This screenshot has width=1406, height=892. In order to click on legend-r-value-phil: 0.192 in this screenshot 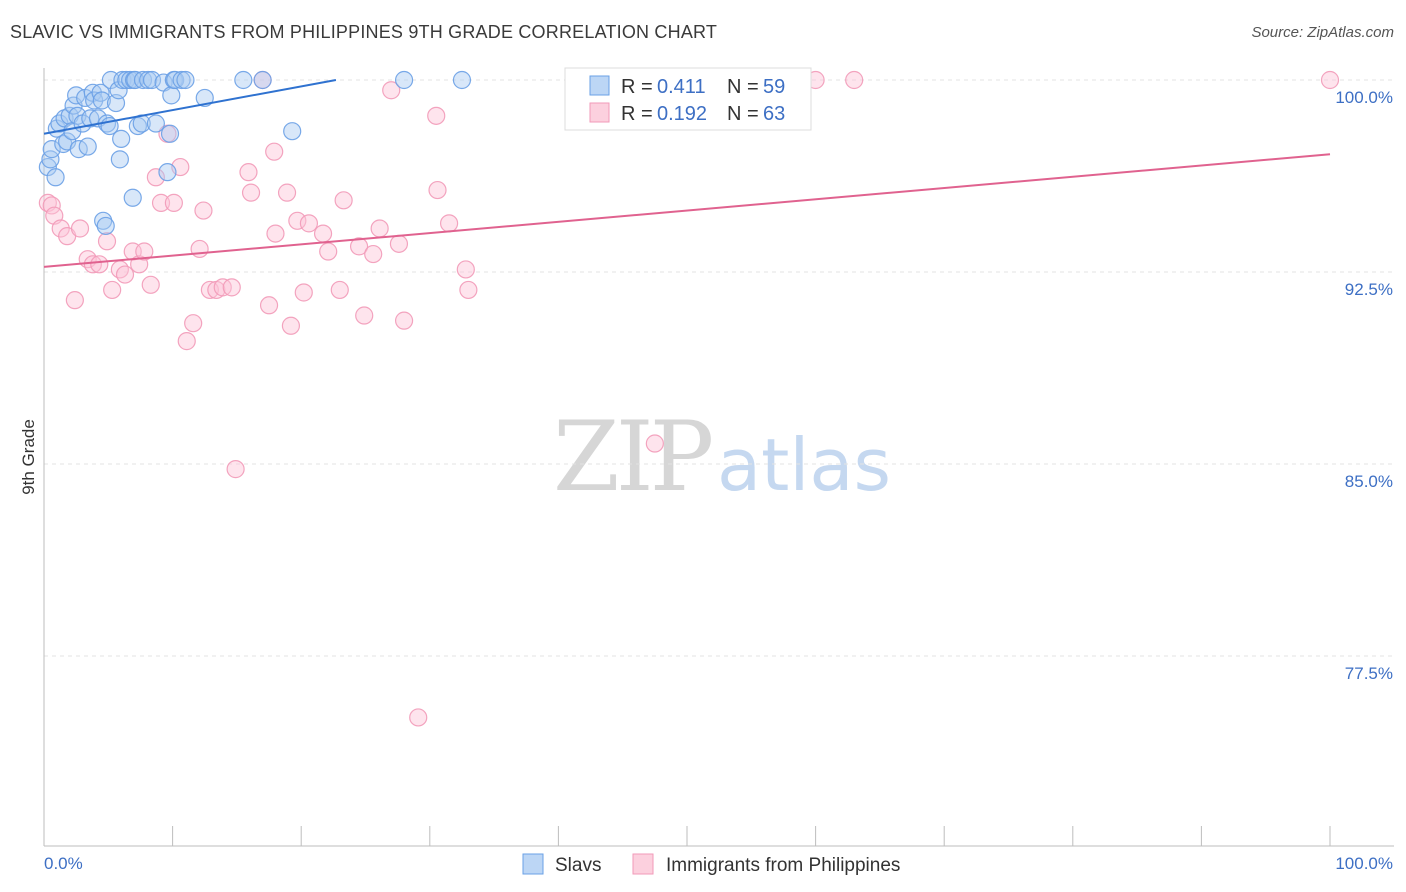, I will do `click(682, 114)`.